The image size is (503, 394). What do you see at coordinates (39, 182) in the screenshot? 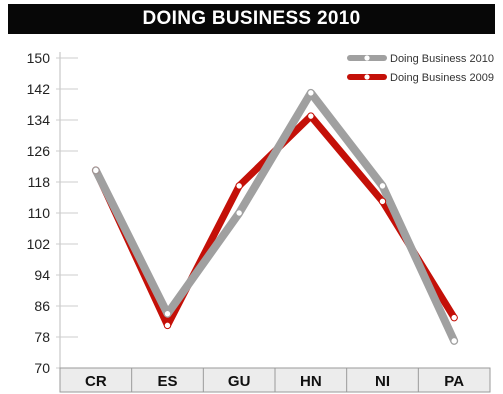
I see `y-tick-label: 118` at bounding box center [39, 182].